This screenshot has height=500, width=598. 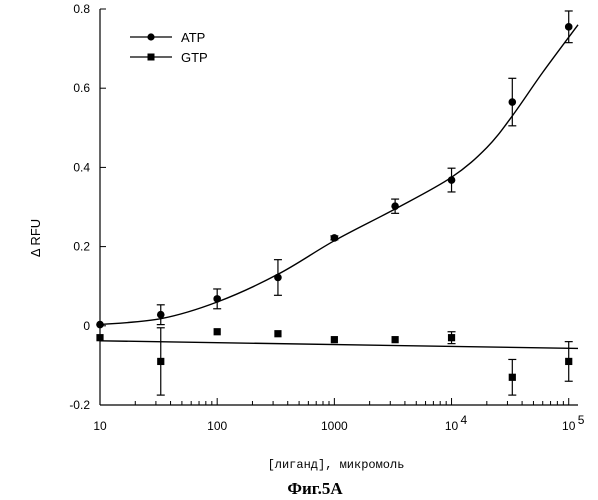 What do you see at coordinates (194, 57) in the screenshot?
I see `legend-gtp-label: GTP` at bounding box center [194, 57].